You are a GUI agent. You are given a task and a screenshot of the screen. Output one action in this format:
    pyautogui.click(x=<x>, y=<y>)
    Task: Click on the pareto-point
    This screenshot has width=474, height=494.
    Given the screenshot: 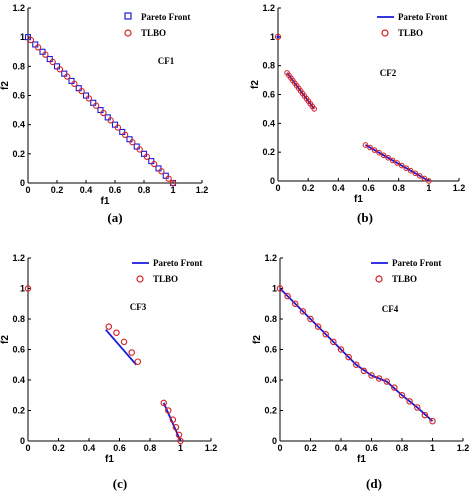 What is the action you would take?
    pyautogui.click(x=278, y=37)
    